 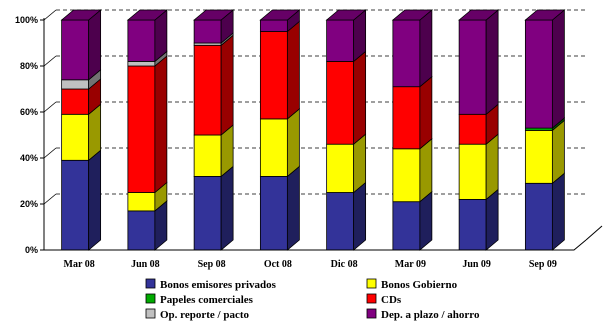 What do you see at coordinates (205, 315) in the screenshot?
I see `legend-label: Op. reporte / pacto` at bounding box center [205, 315].